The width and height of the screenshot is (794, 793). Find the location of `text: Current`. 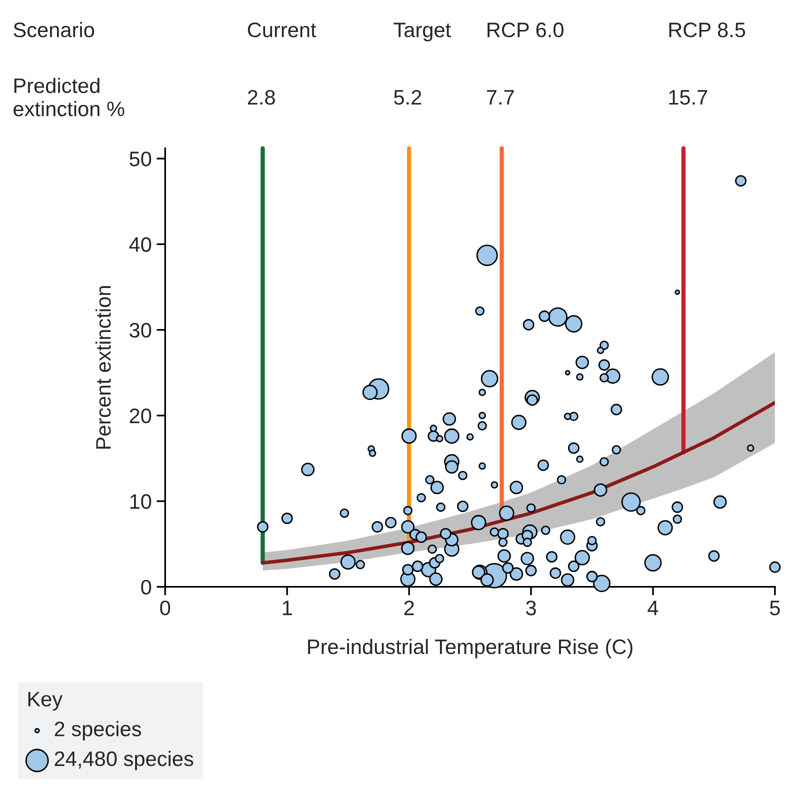

text: Current is located at coordinates (282, 30).